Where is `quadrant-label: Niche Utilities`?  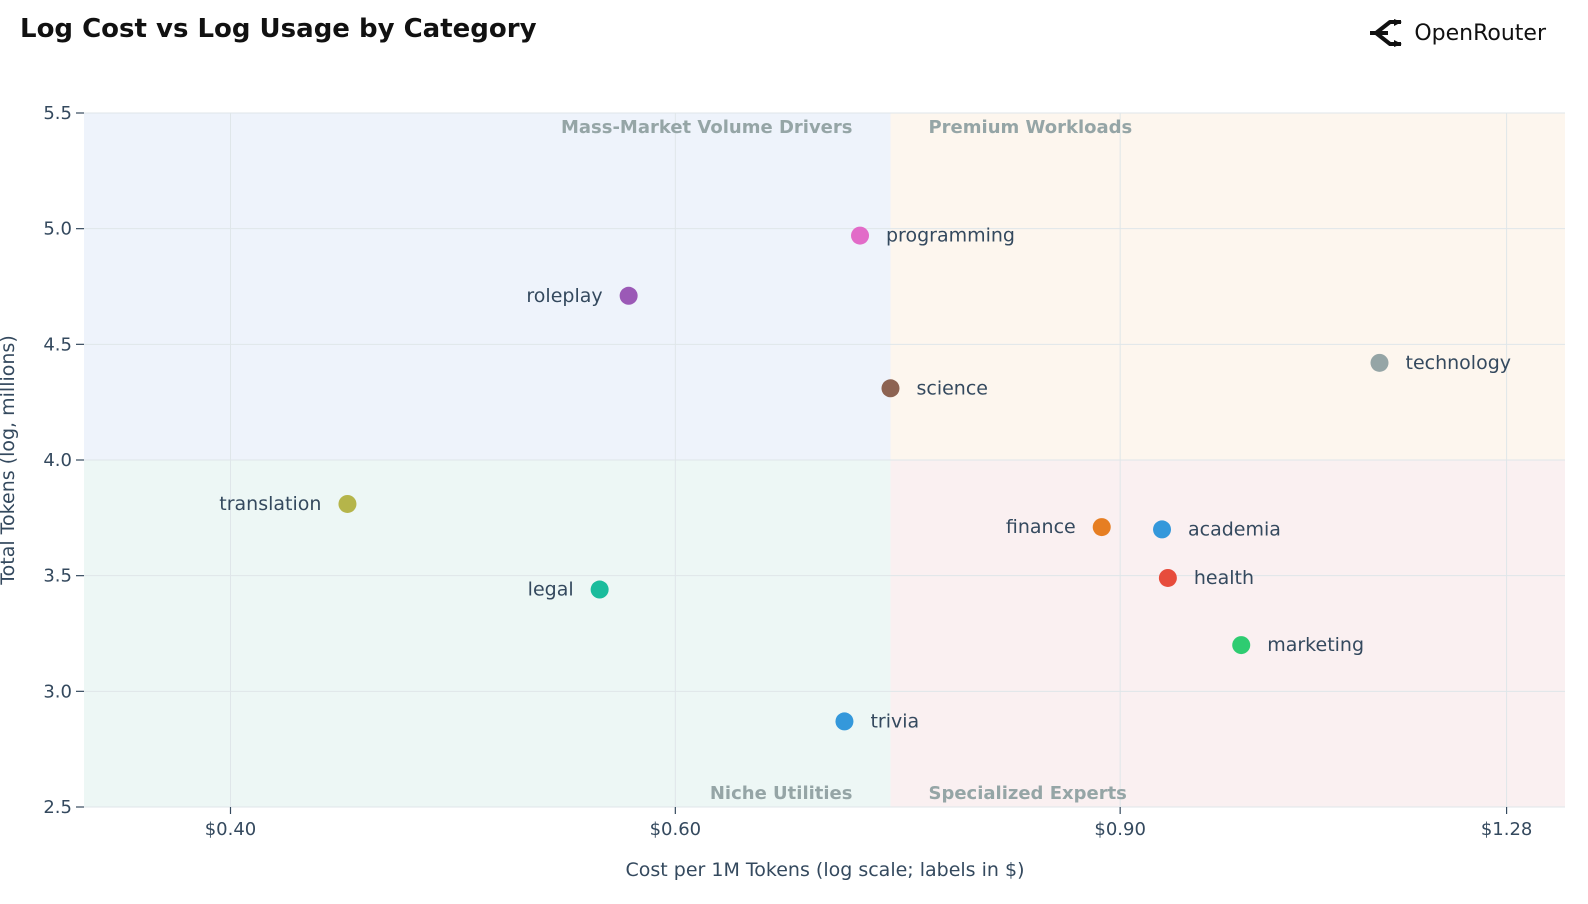
quadrant-label: Niche Utilities is located at coordinates (781, 793).